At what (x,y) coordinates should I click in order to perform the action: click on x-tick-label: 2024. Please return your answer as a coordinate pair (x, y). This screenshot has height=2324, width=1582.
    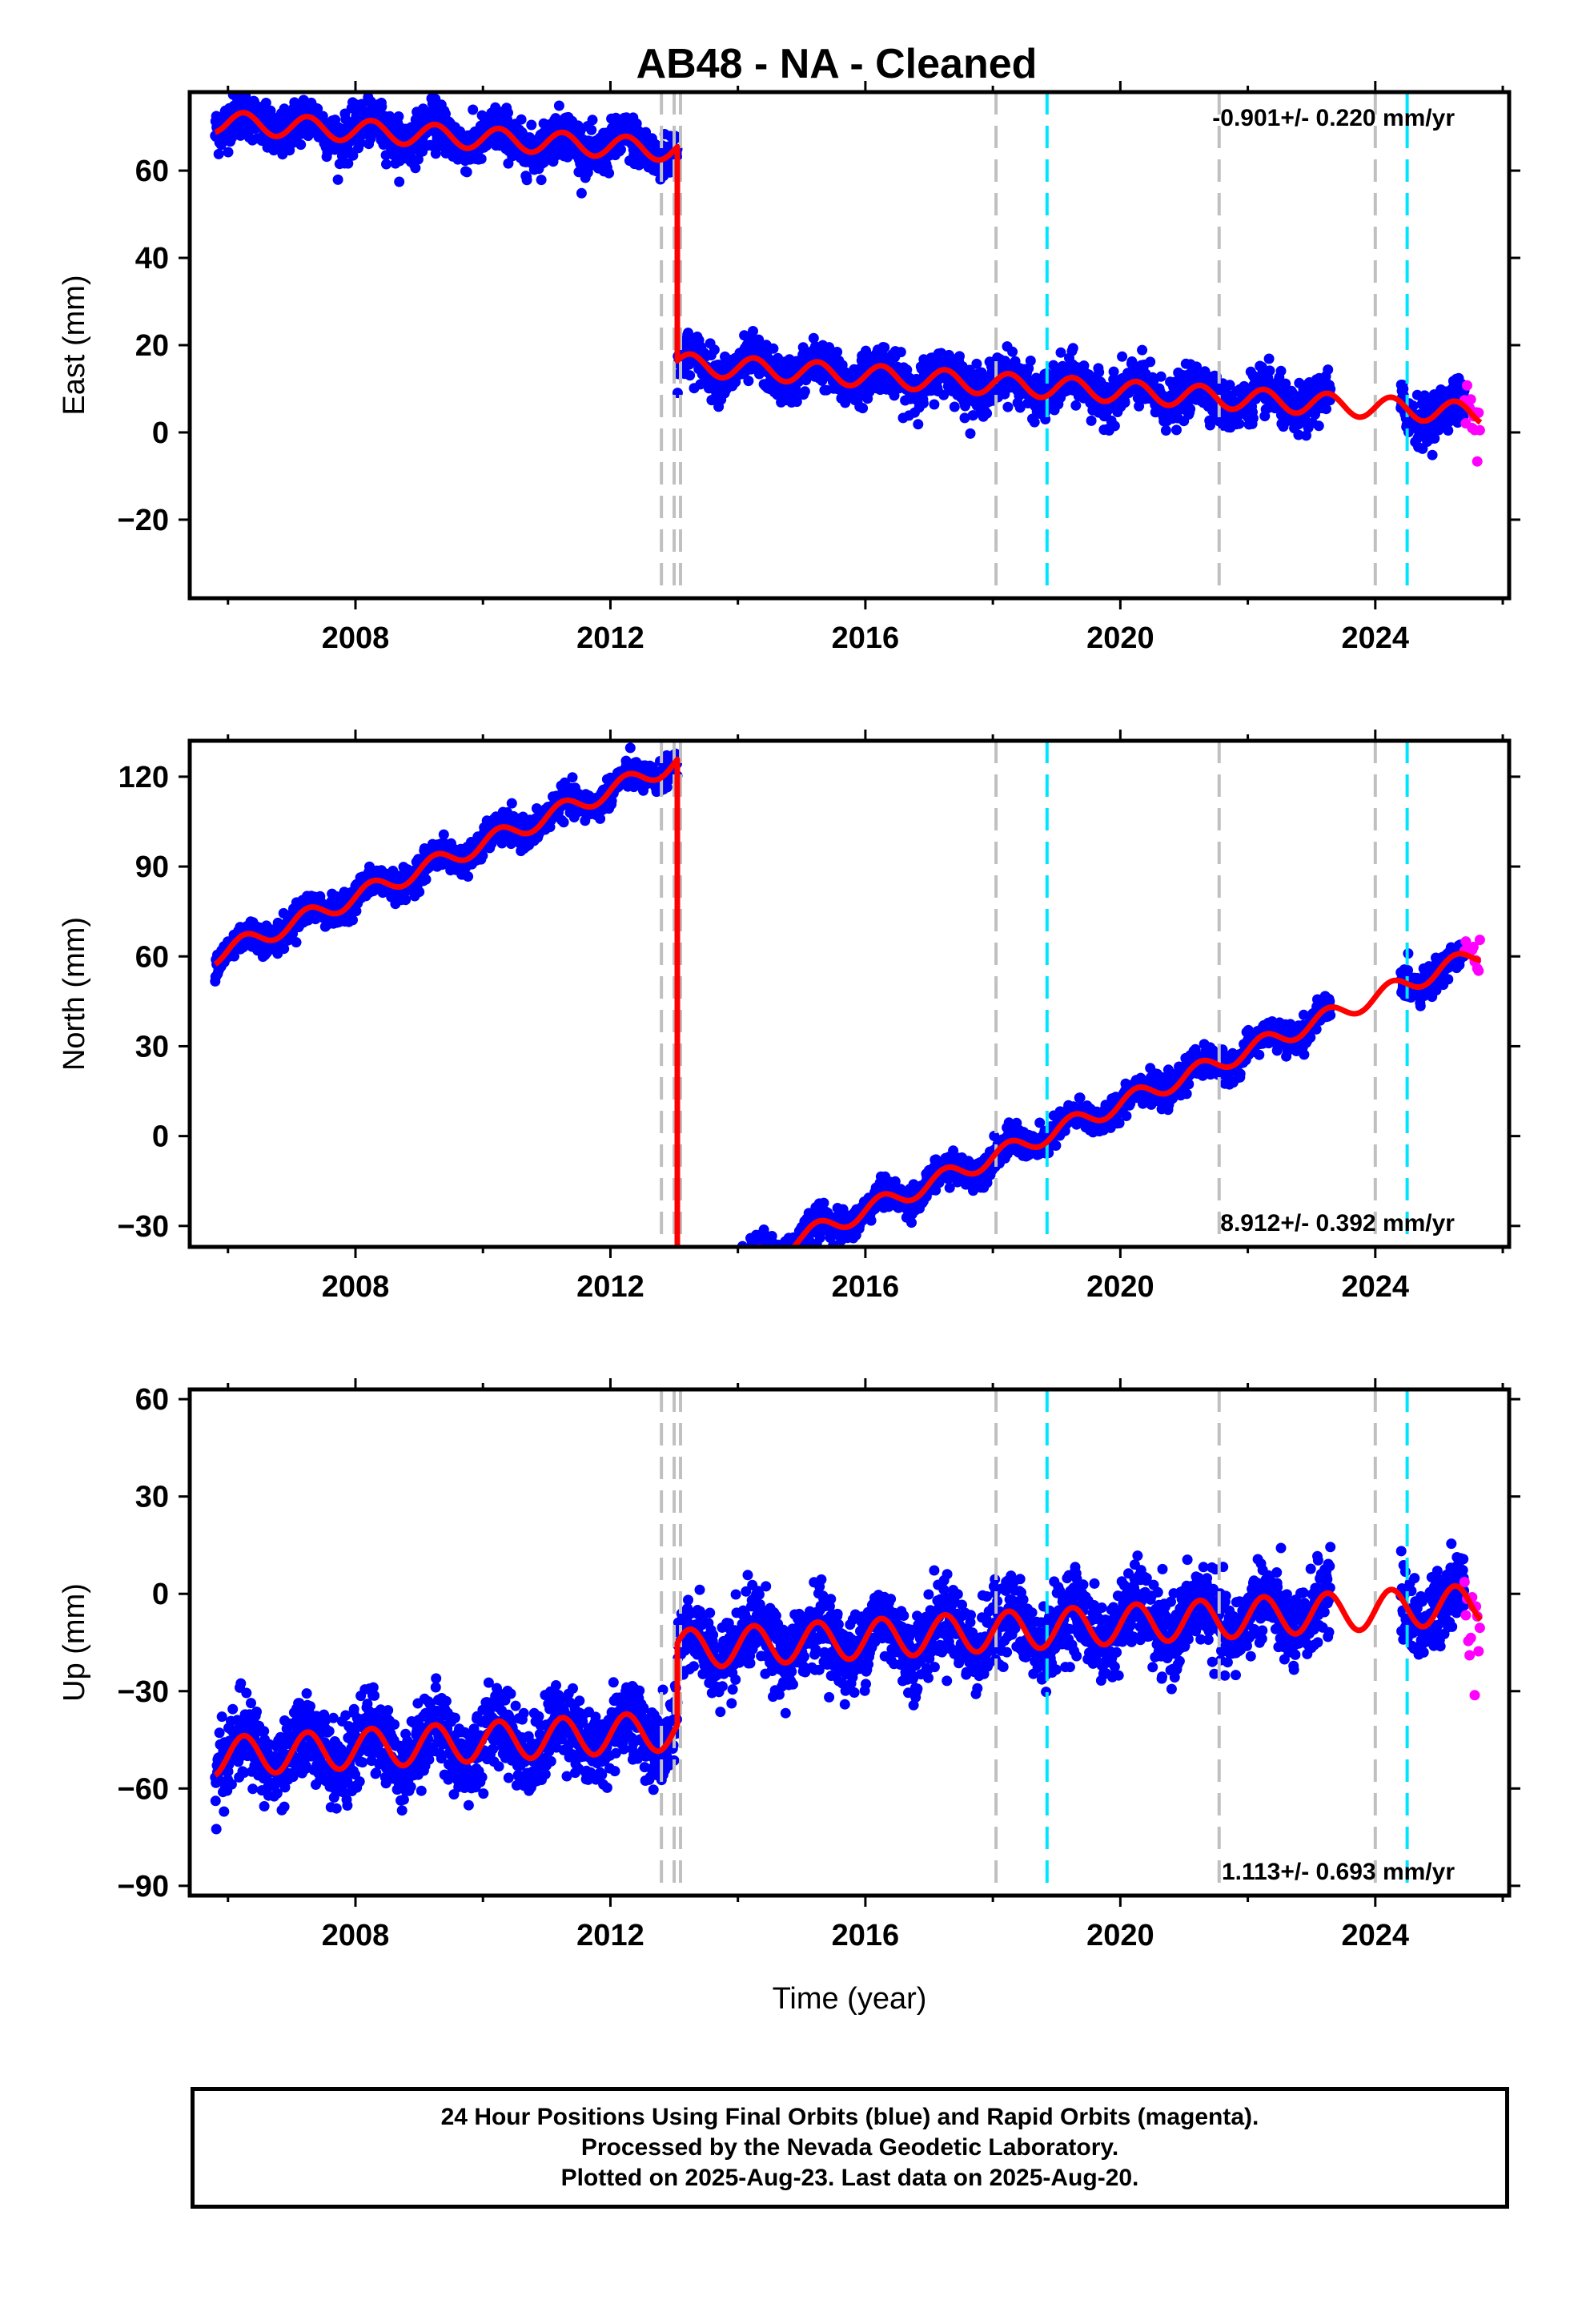
    Looking at the image, I should click on (1376, 638).